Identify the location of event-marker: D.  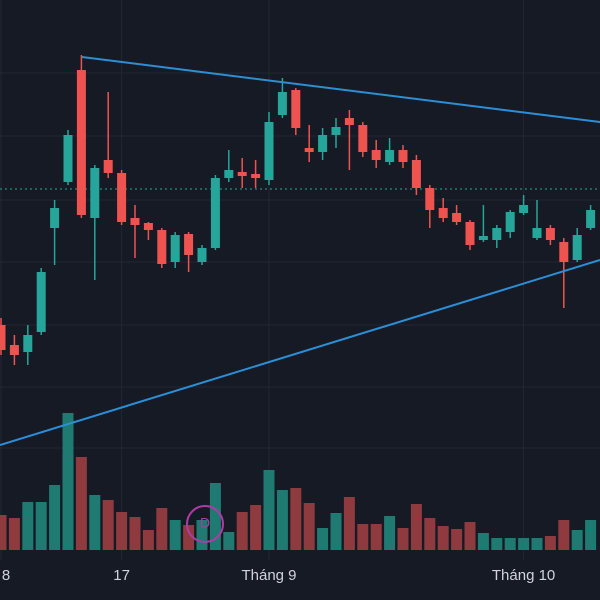
(205, 524).